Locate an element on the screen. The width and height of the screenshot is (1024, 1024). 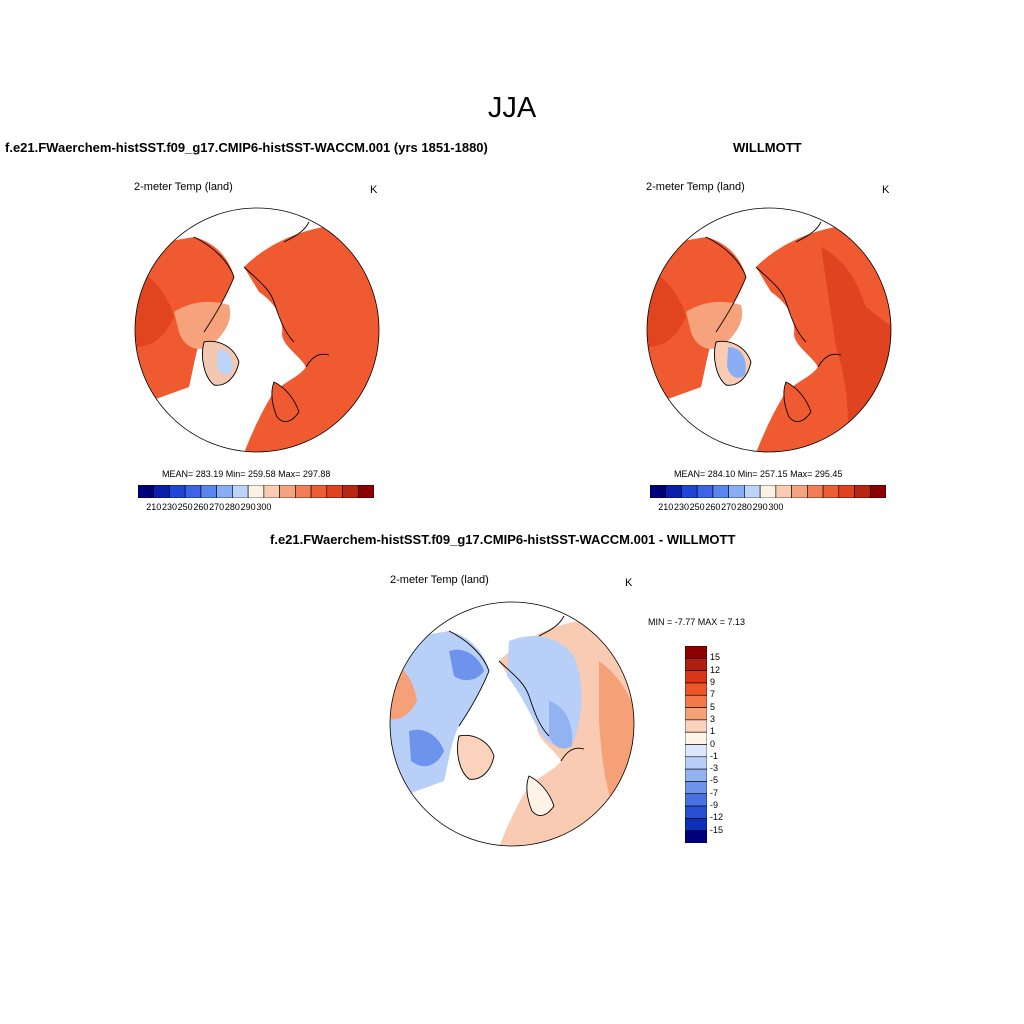
model-colorbar-tick-label: 280 is located at coordinates (232, 507).